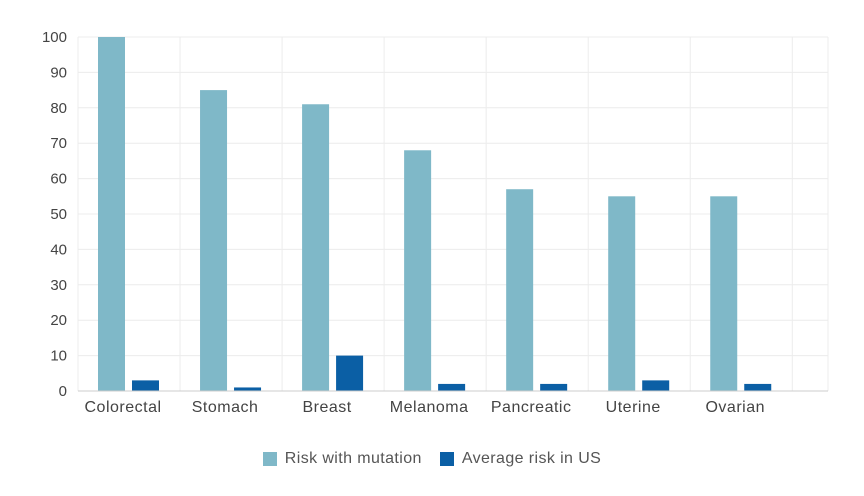 The height and width of the screenshot is (496, 864). Describe the element at coordinates (326, 407) in the screenshot. I see `x-tick-label: Breast` at that location.